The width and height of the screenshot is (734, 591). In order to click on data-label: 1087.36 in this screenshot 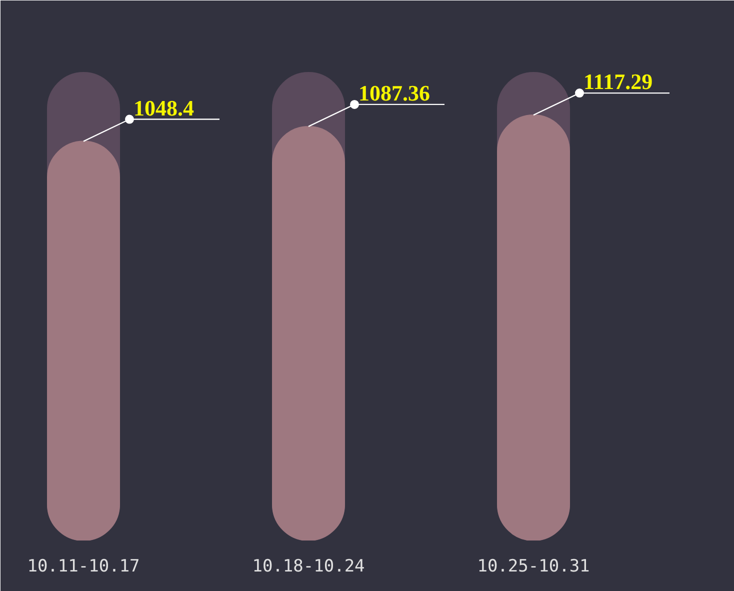, I will do `click(394, 93)`.